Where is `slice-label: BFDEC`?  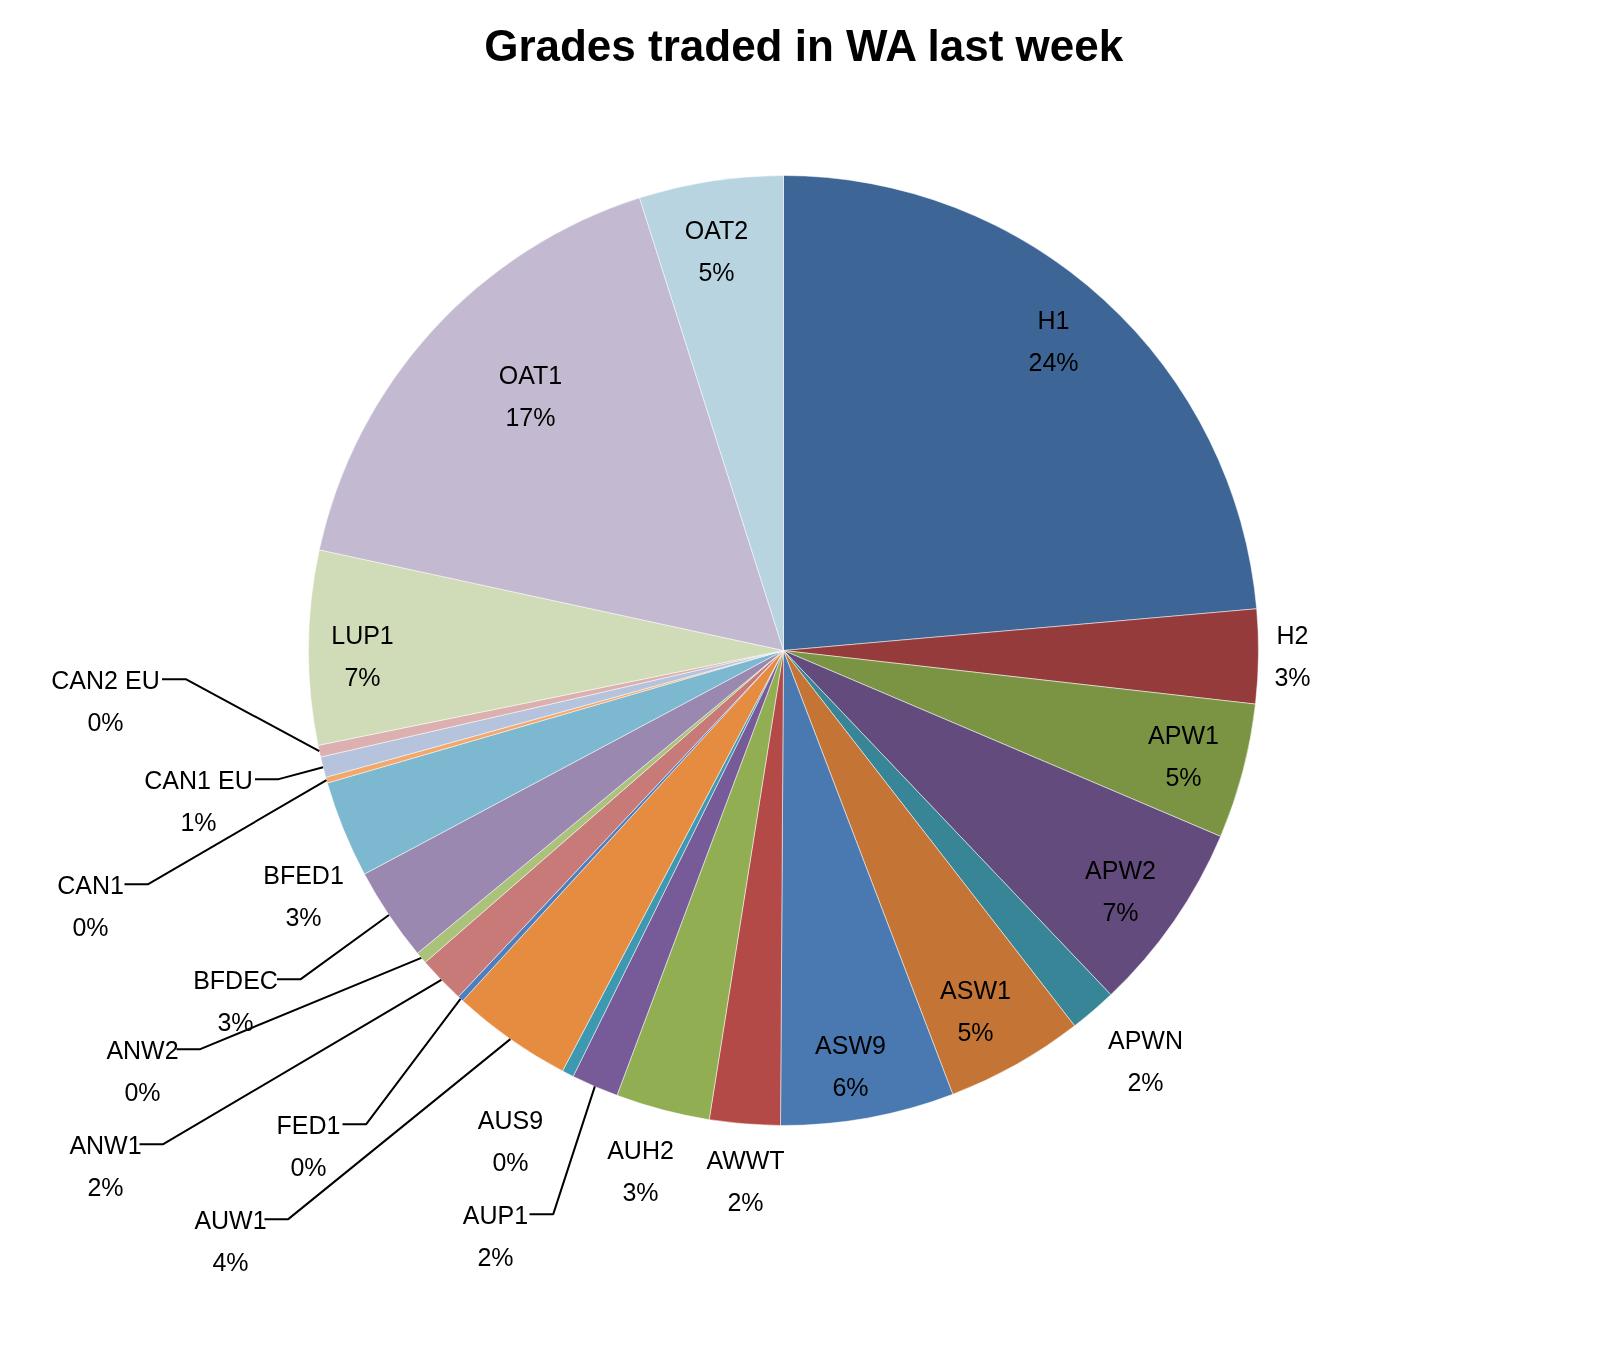 slice-label: BFDEC is located at coordinates (235, 979).